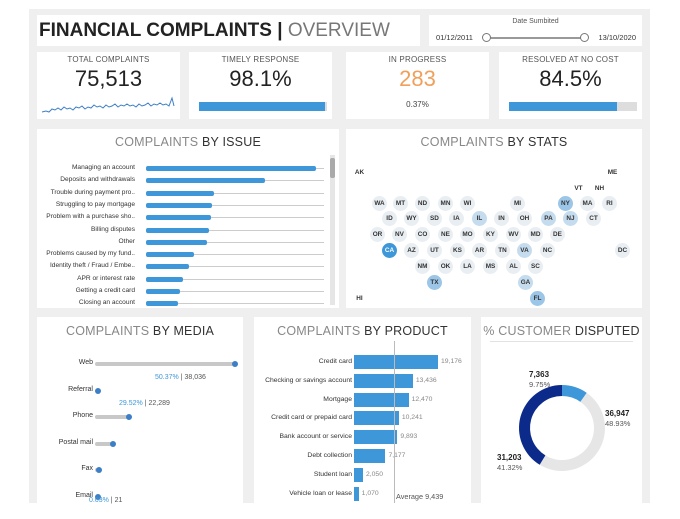  I want to click on state-tile: VA, so click(524, 250).